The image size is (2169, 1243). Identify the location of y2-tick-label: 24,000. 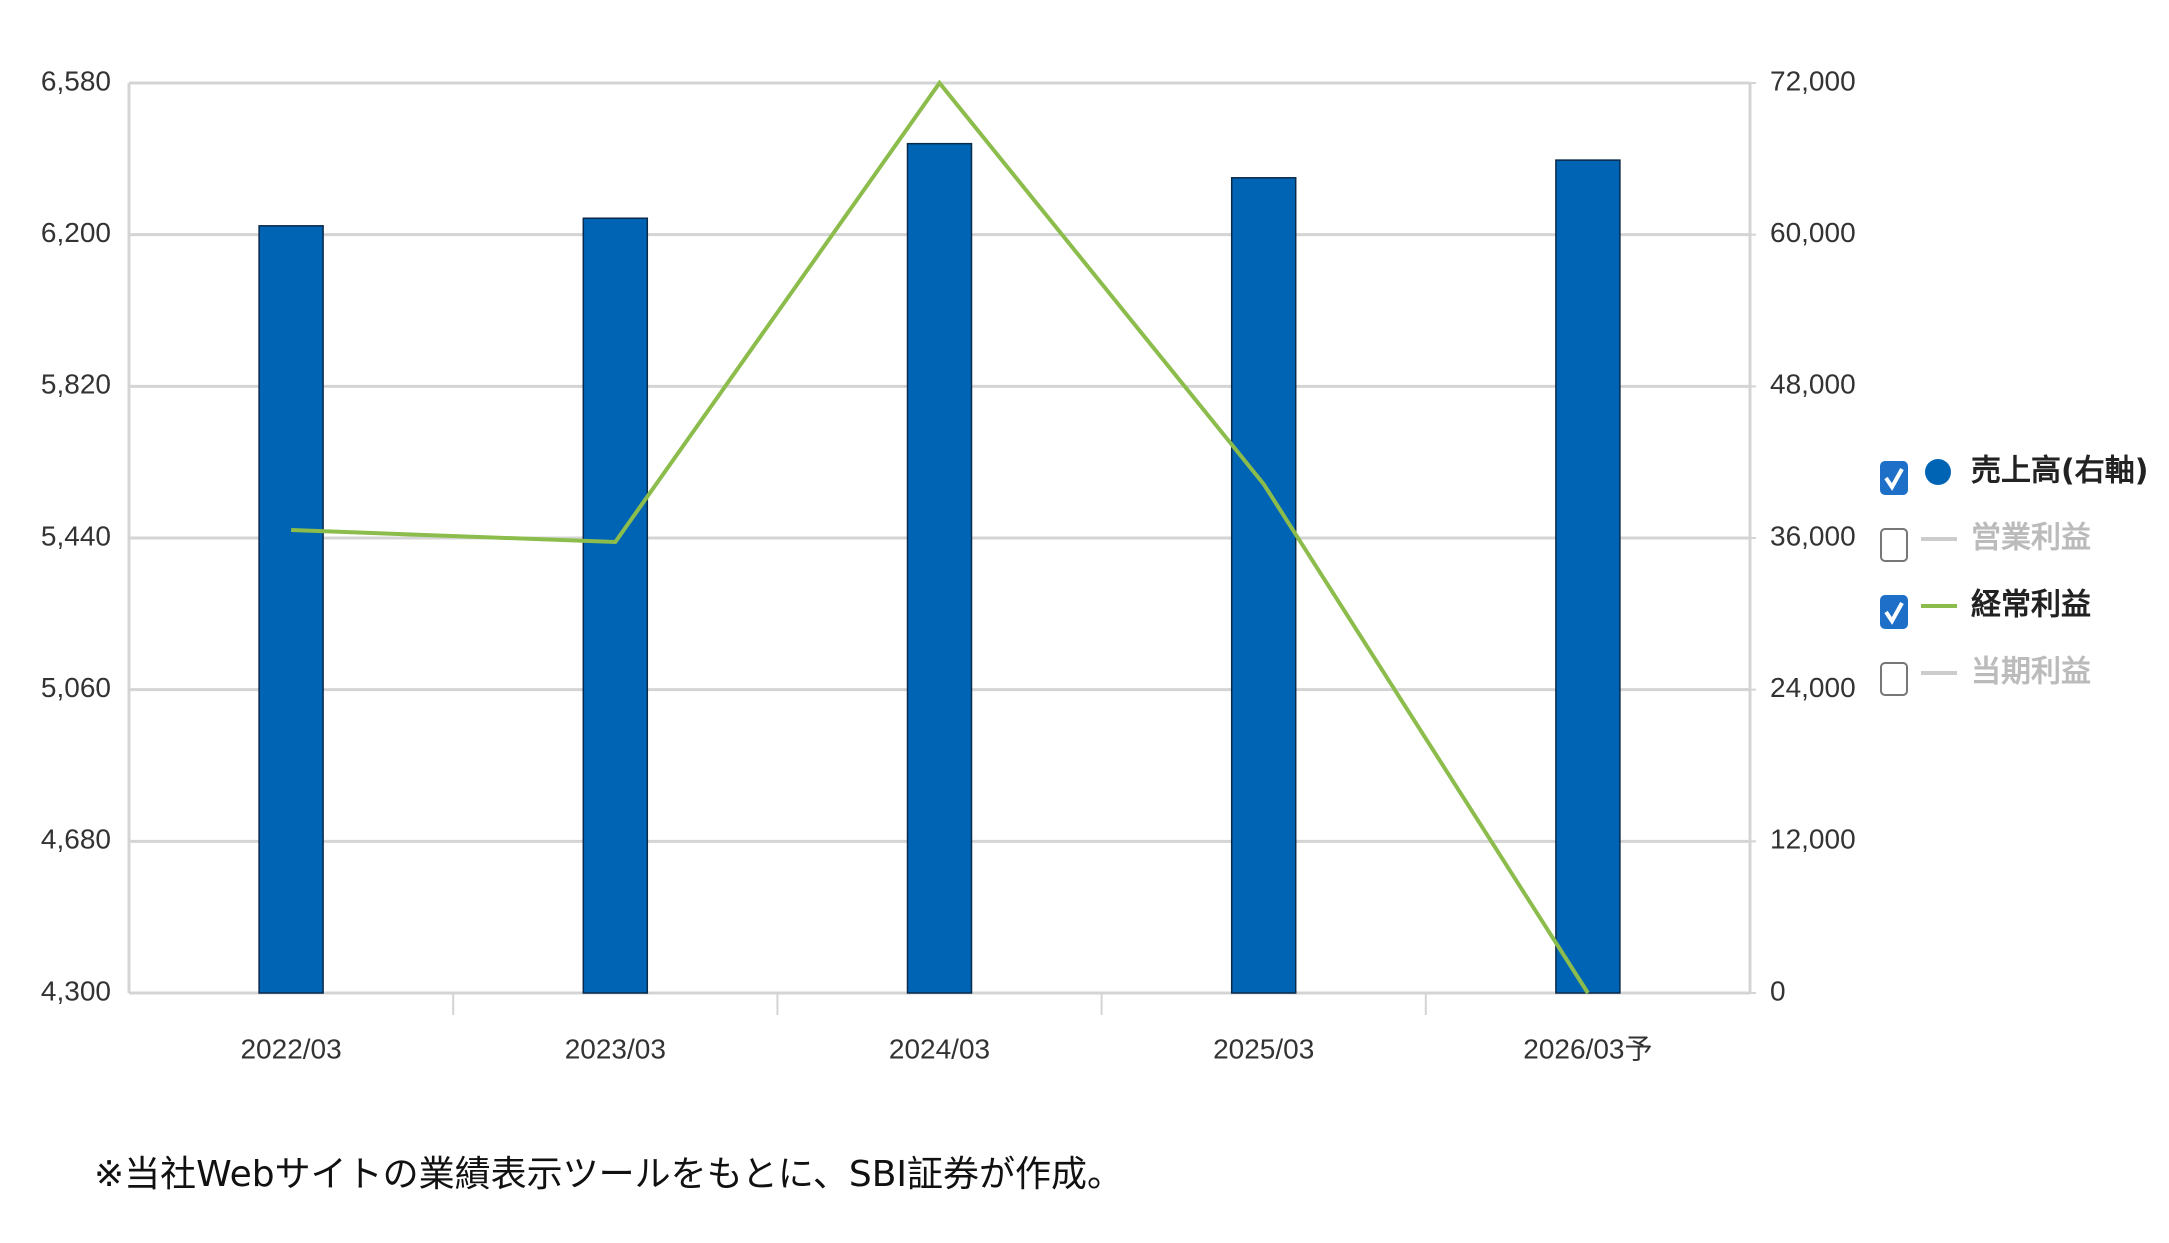
(1813, 687).